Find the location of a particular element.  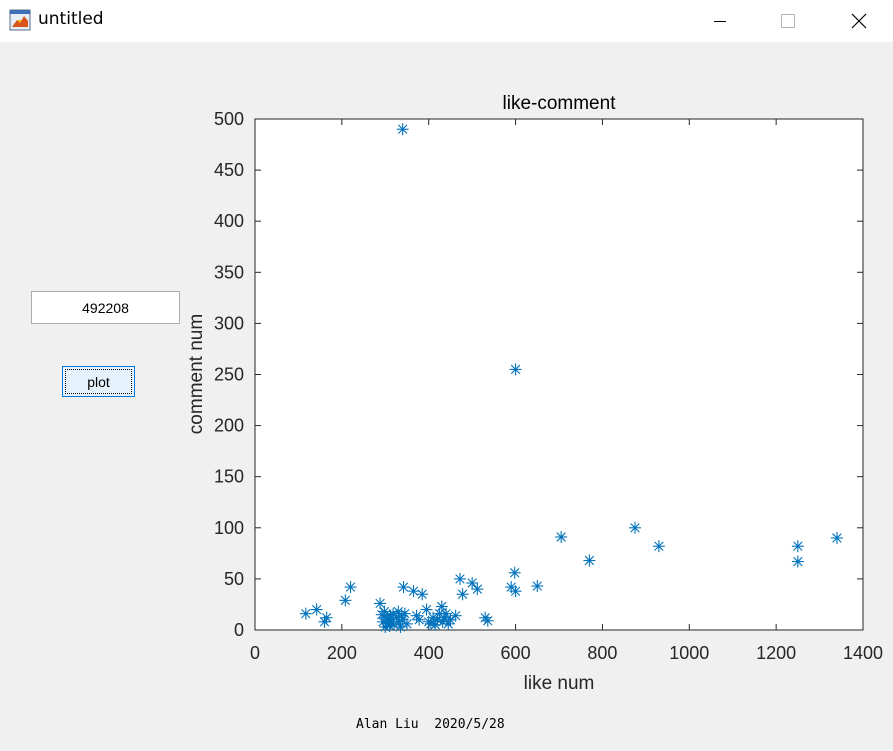

y-tick-label: 100 is located at coordinates (229, 528).